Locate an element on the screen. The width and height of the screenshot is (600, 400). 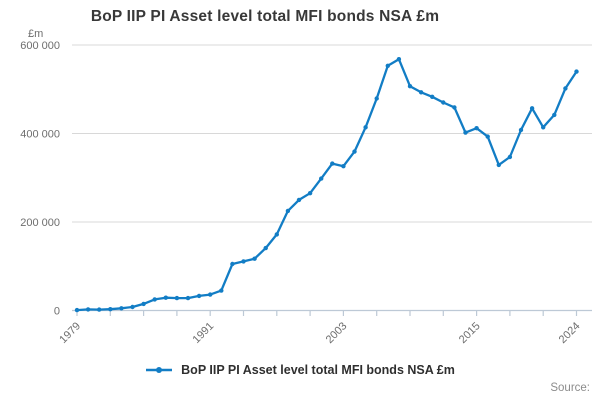
legend-line-marker-icon is located at coordinates (159, 370).